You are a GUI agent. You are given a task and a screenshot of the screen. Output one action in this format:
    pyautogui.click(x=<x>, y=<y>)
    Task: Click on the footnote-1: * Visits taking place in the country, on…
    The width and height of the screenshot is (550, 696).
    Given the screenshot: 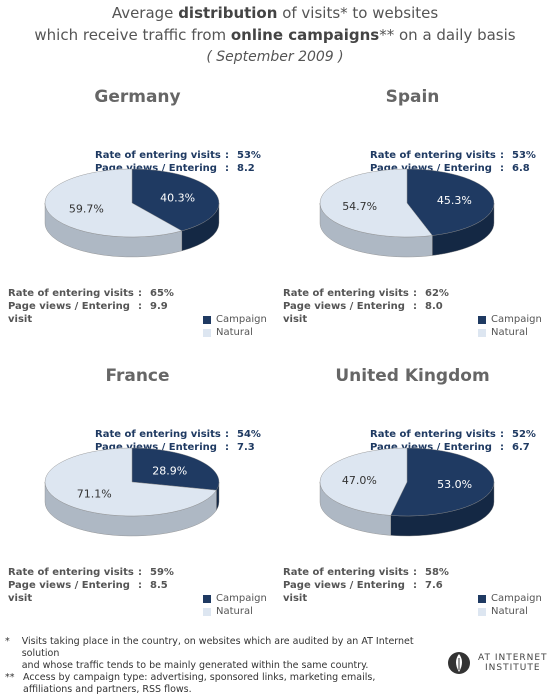 What is the action you would take?
    pyautogui.click(x=214, y=654)
    